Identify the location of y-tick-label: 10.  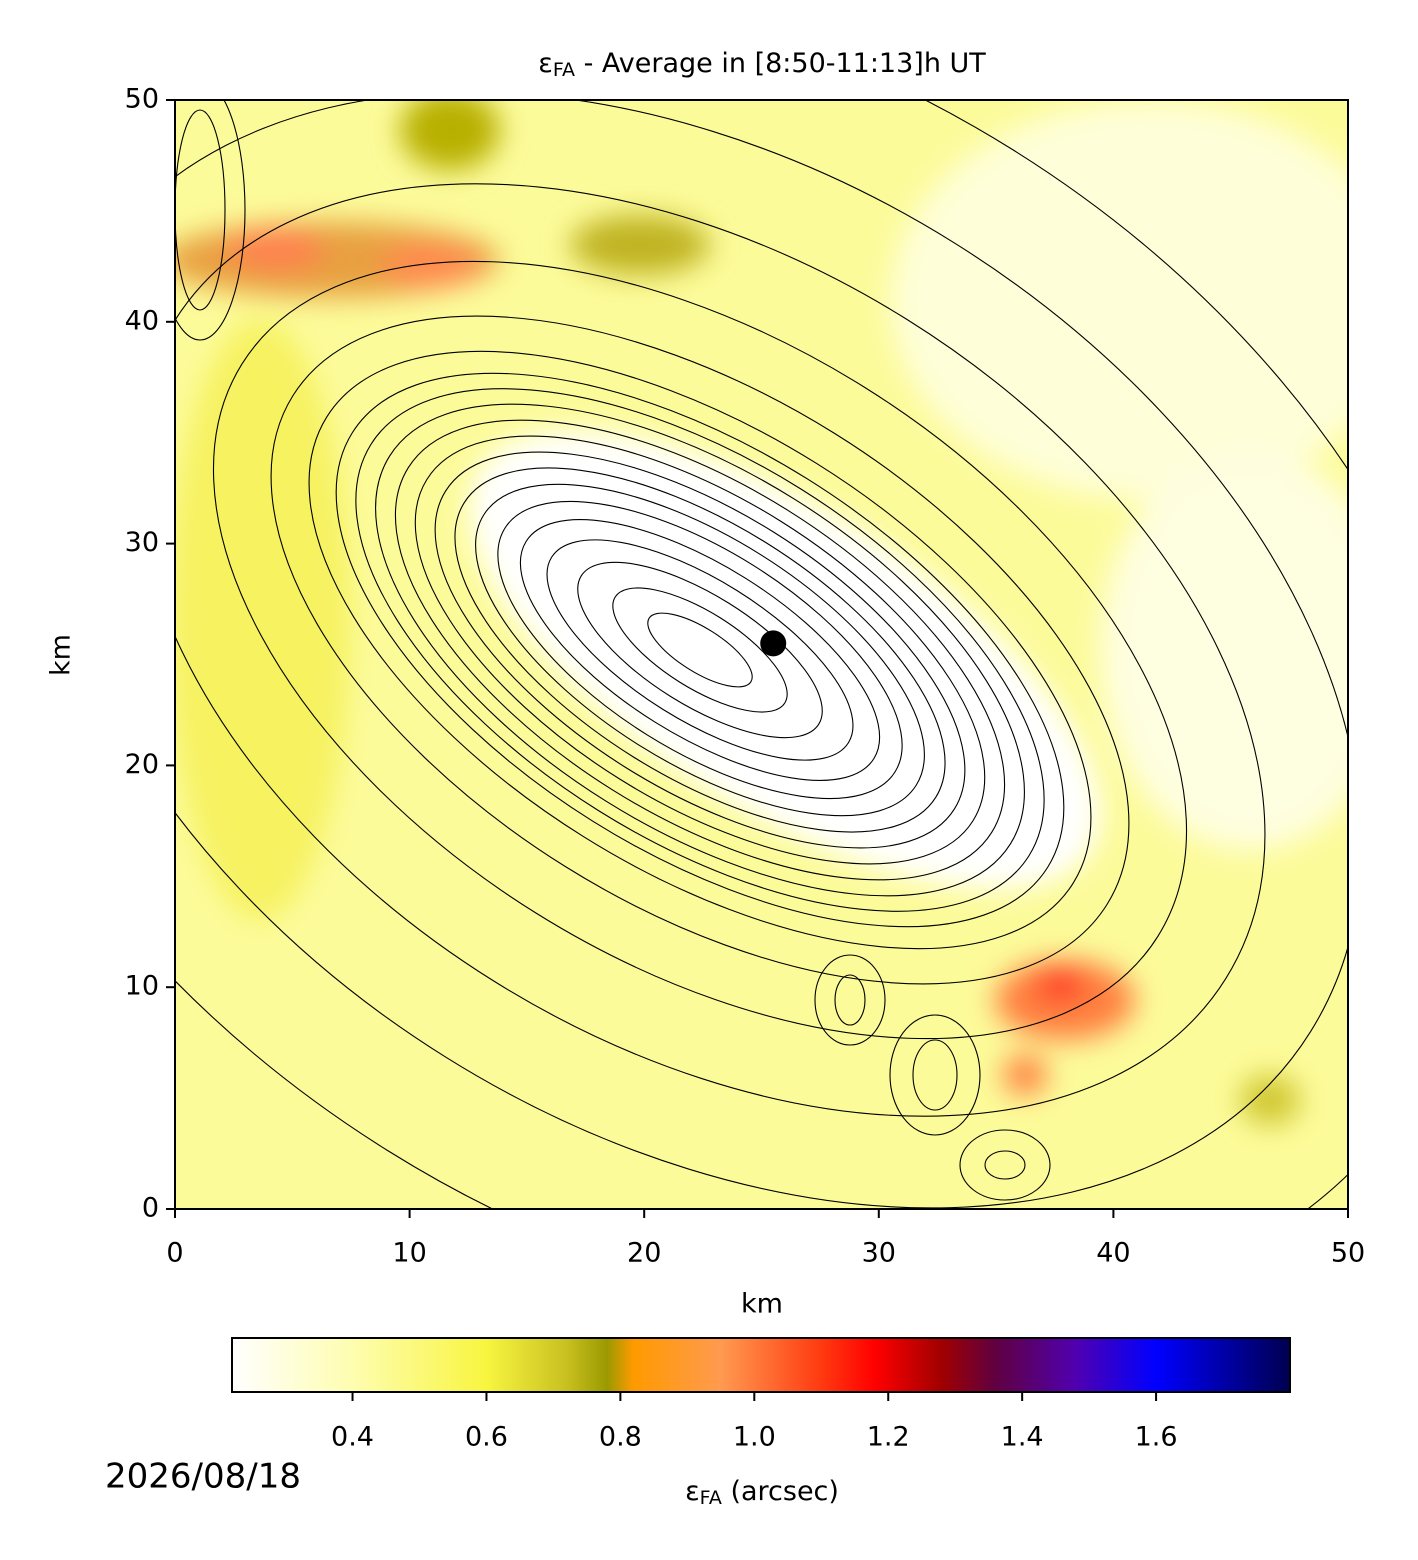
(142, 986).